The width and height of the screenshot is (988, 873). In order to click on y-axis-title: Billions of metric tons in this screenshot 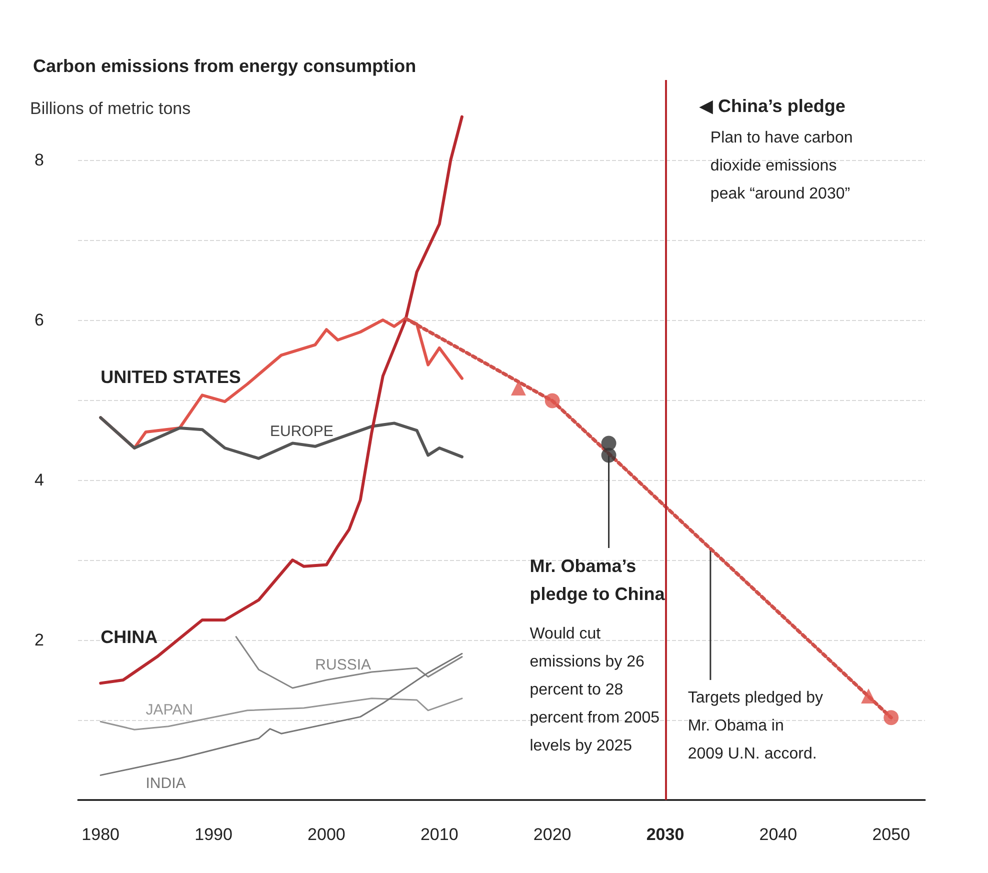, I will do `click(110, 108)`.